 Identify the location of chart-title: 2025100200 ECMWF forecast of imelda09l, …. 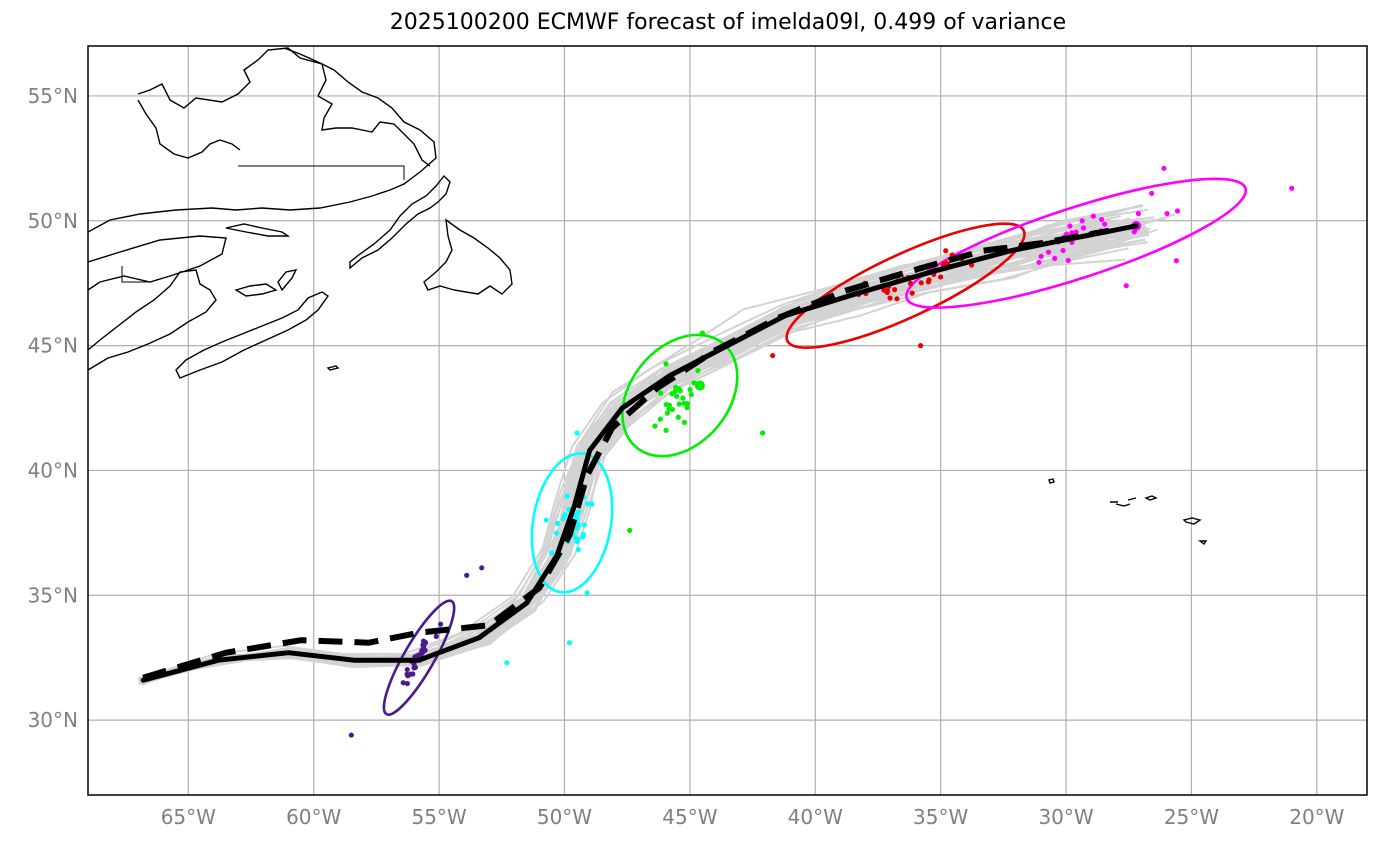
(728, 22).